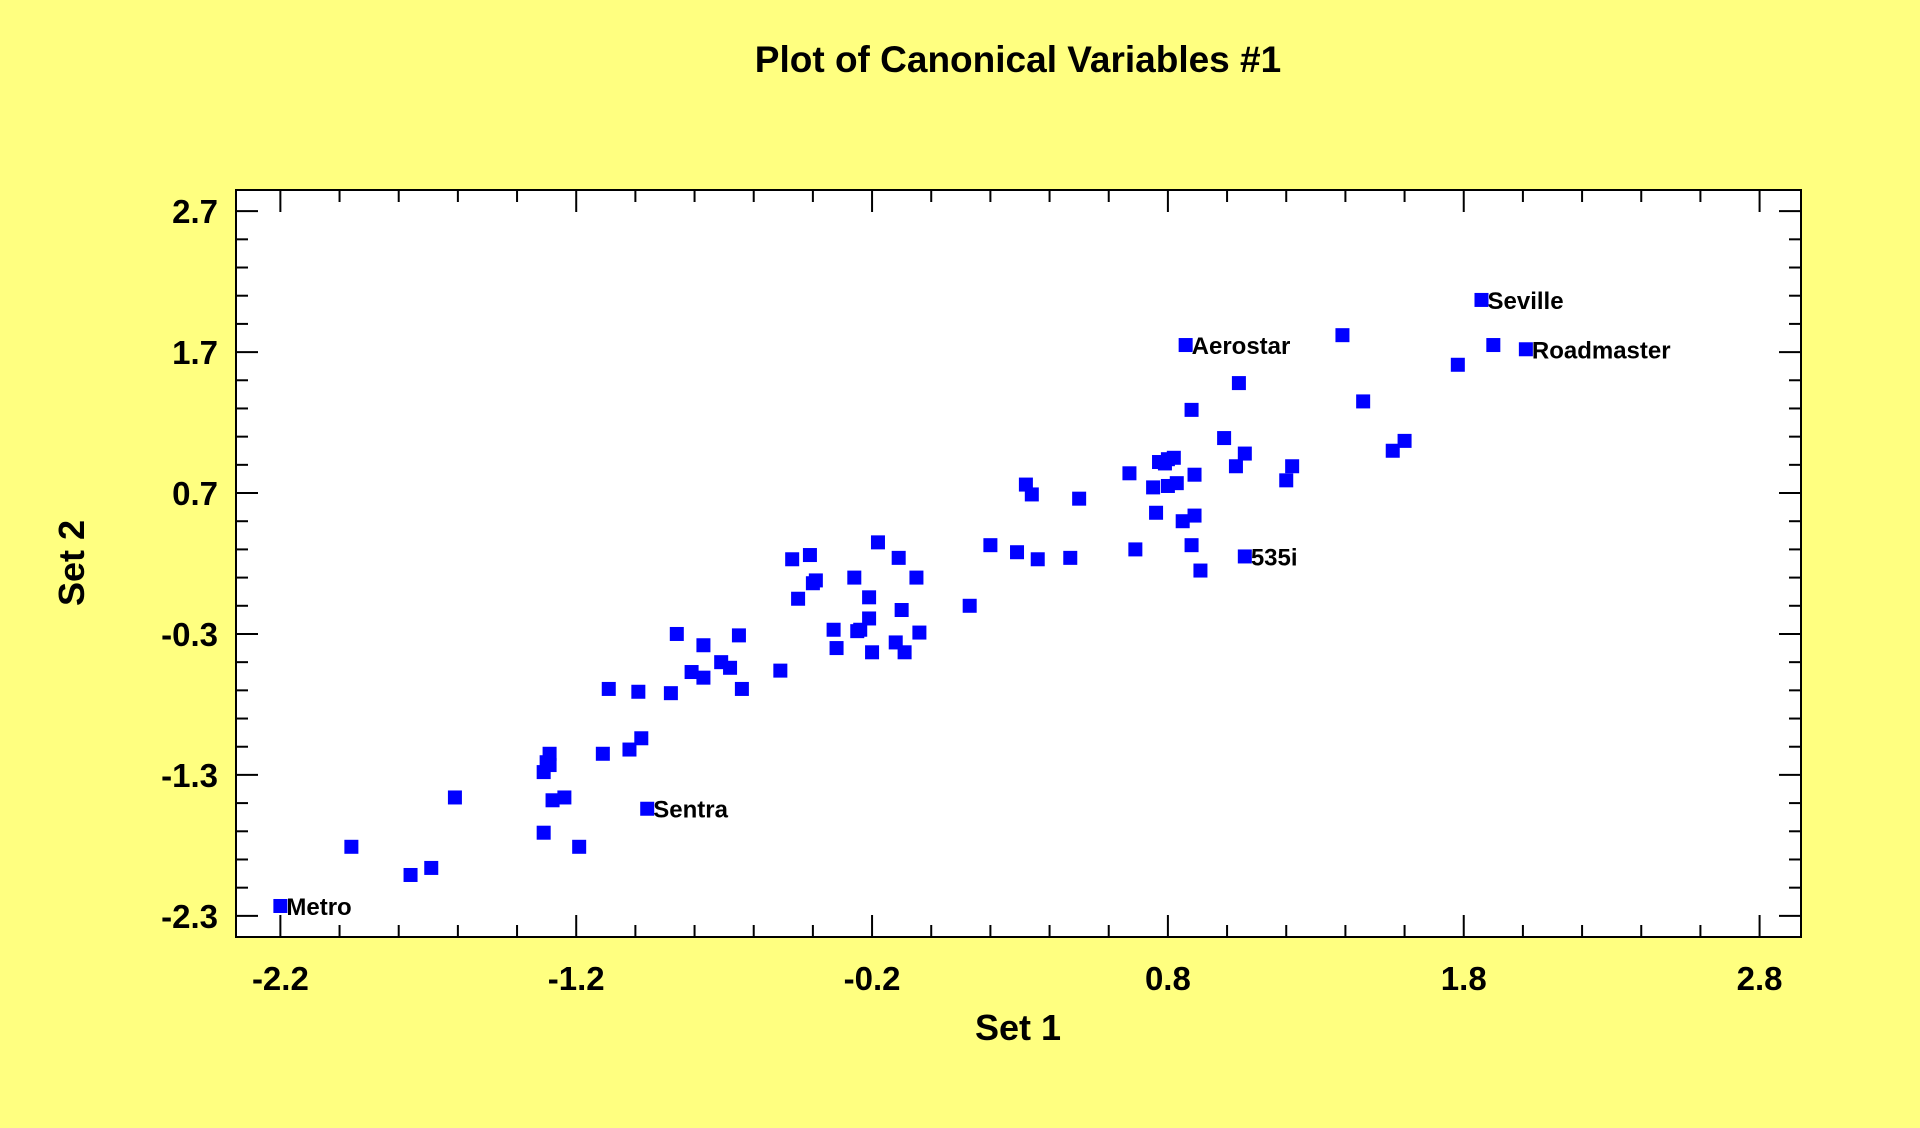 The width and height of the screenshot is (1920, 1128). Describe the element at coordinates (1525, 301) in the screenshot. I see `point-label: Seville` at that location.